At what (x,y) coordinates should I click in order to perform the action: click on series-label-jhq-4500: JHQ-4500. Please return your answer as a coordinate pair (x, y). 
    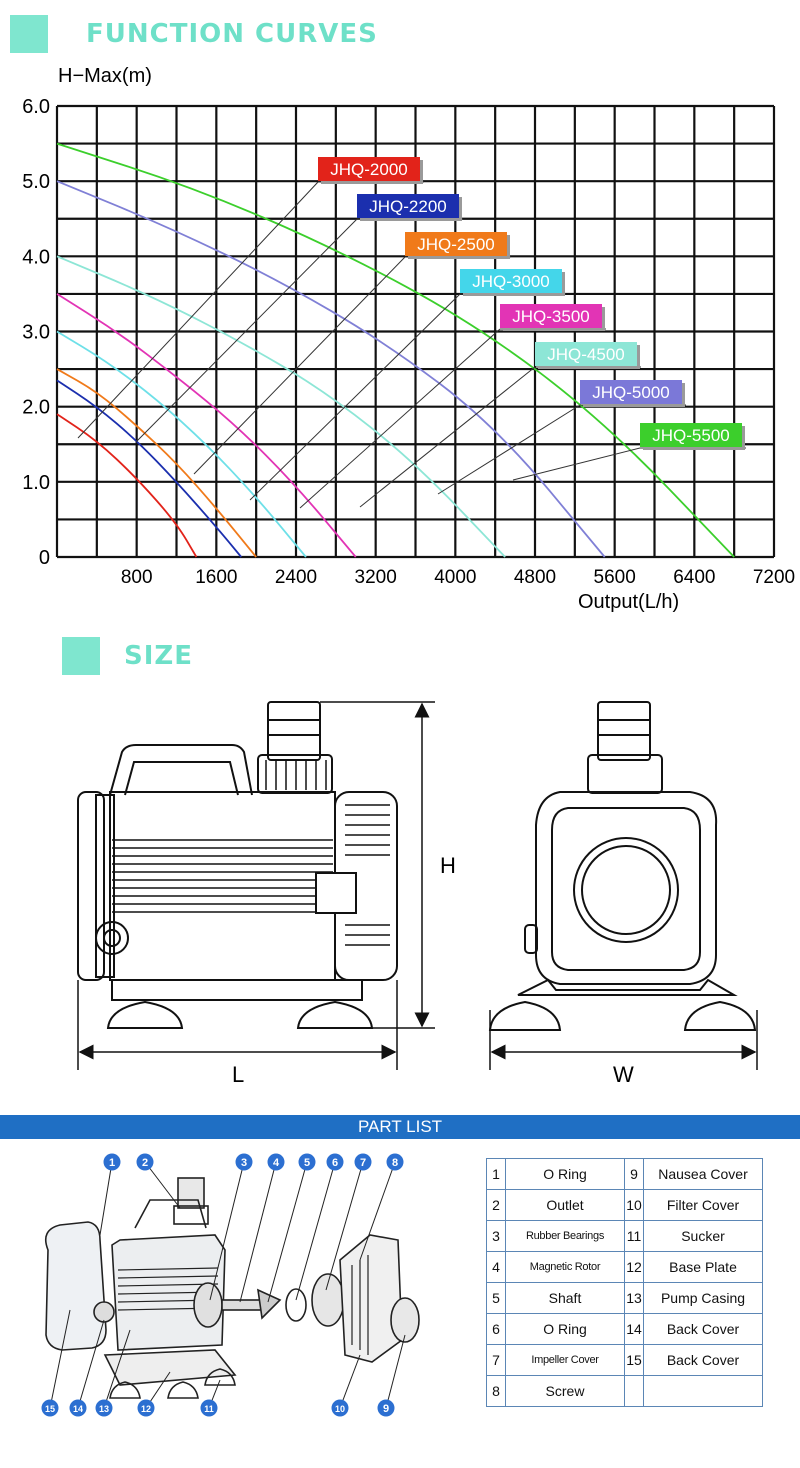
    Looking at the image, I should click on (585, 354).